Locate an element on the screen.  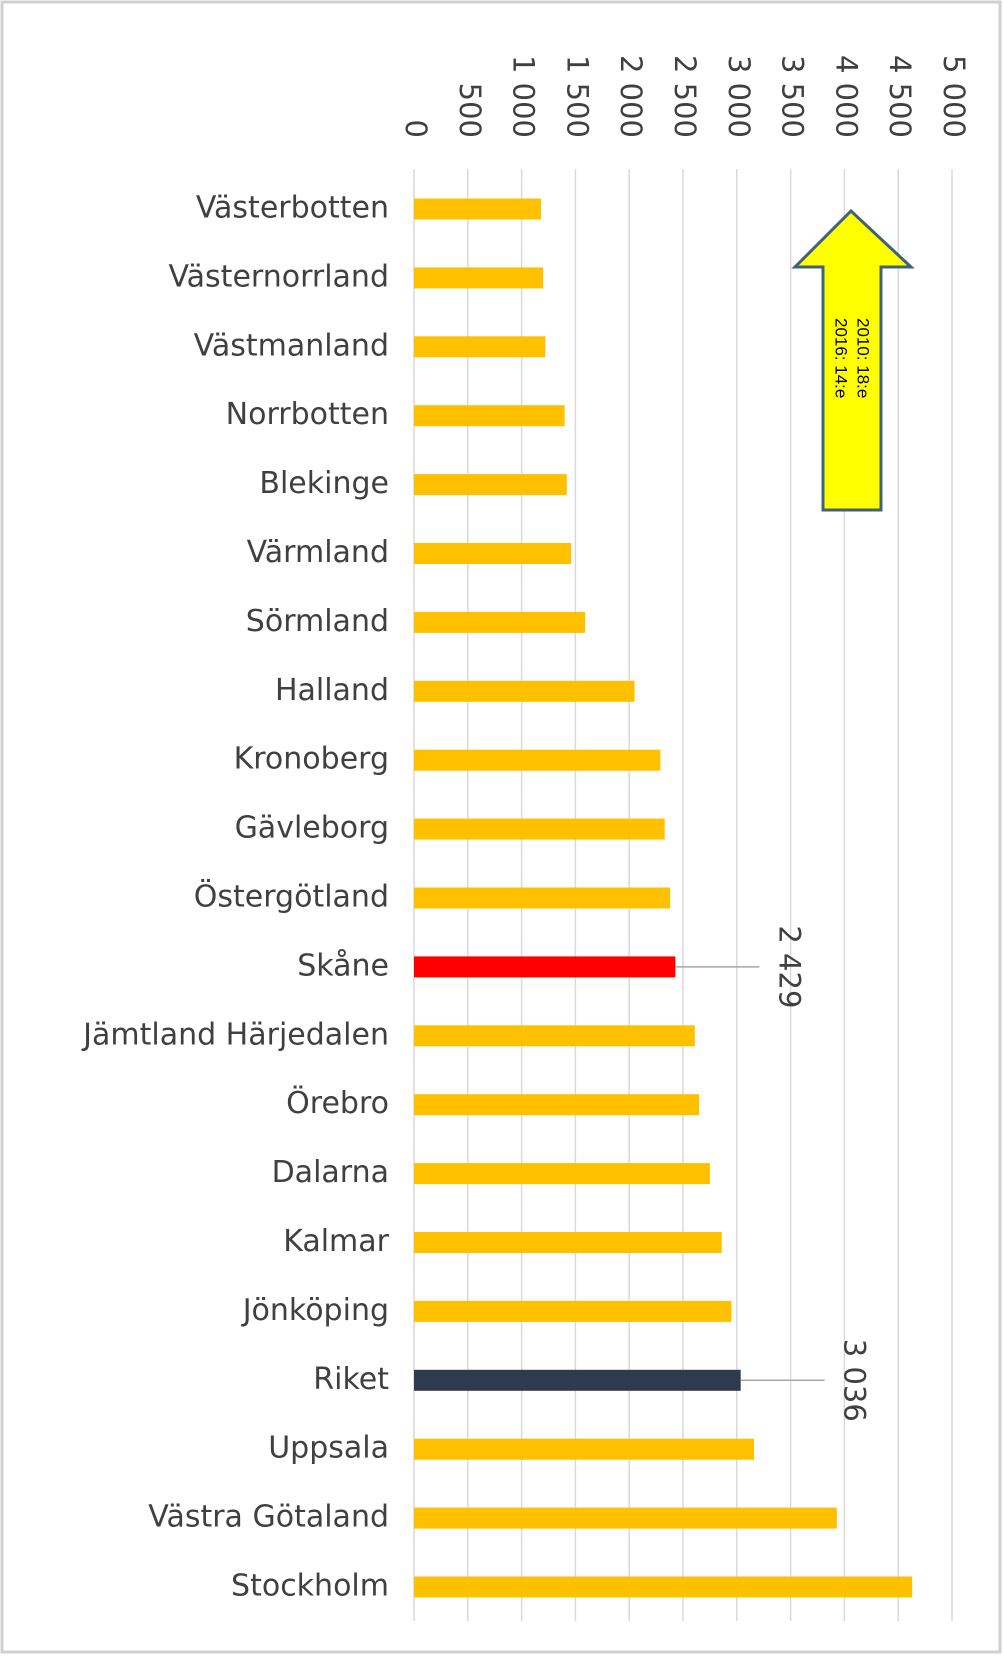
y-tick-label: Värmland is located at coordinates (318, 552).